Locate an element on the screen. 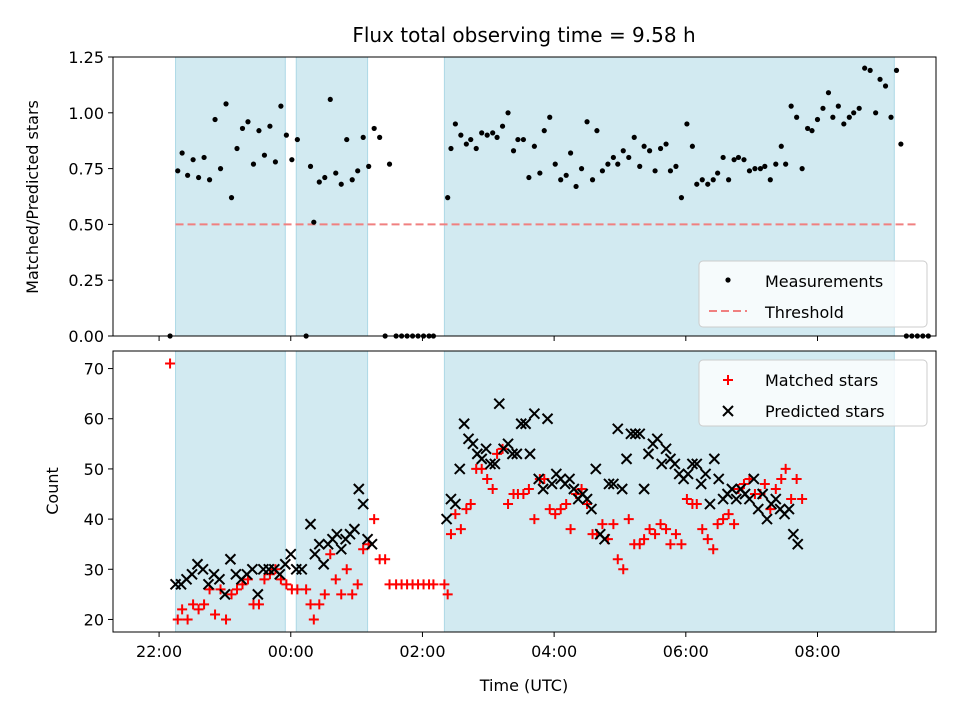 The height and width of the screenshot is (720, 960). y-tick-label: 70 is located at coordinates (94, 369).